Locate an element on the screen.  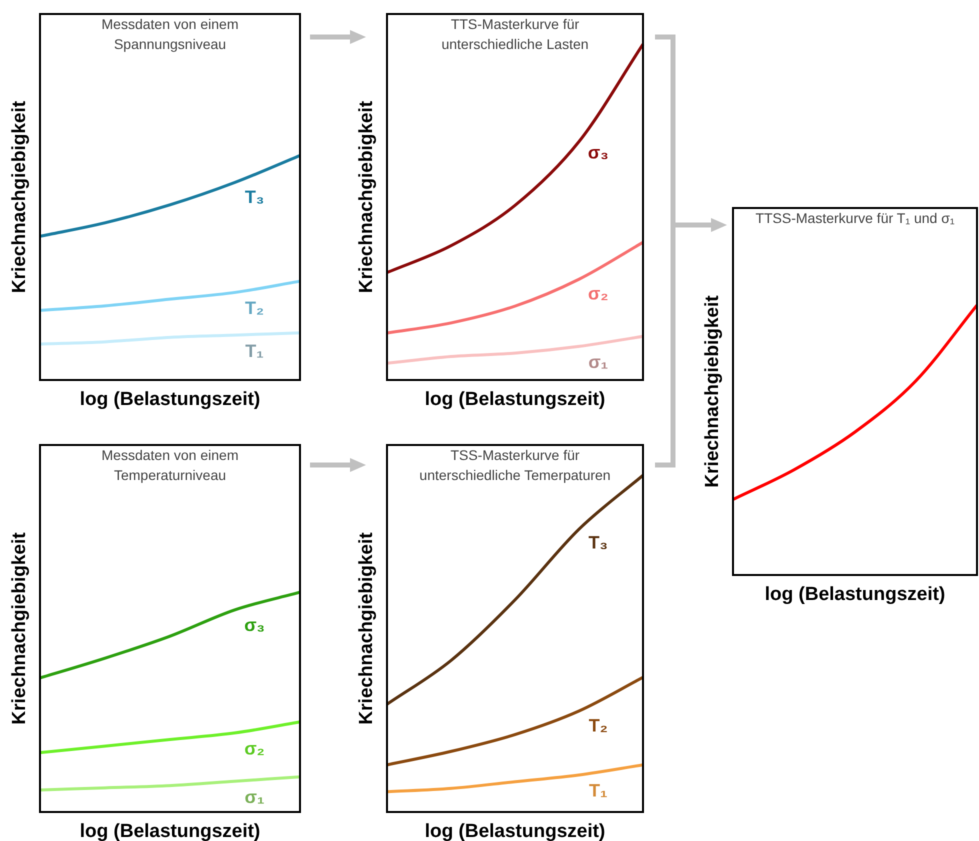
chart-title: TSS-Masterkurve für unterschiedliche Temerpaturen is located at coordinates (515, 464).